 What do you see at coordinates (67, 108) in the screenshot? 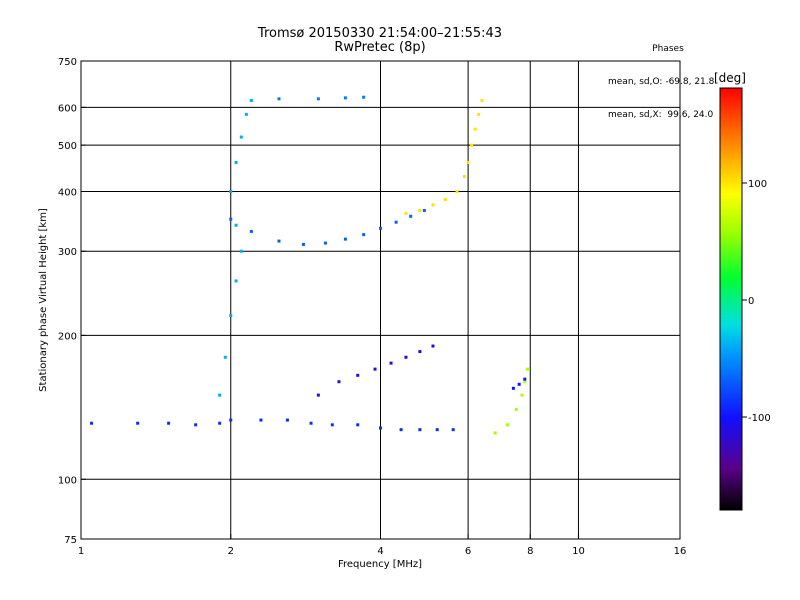
I see `y-tick-label: 600` at bounding box center [67, 108].